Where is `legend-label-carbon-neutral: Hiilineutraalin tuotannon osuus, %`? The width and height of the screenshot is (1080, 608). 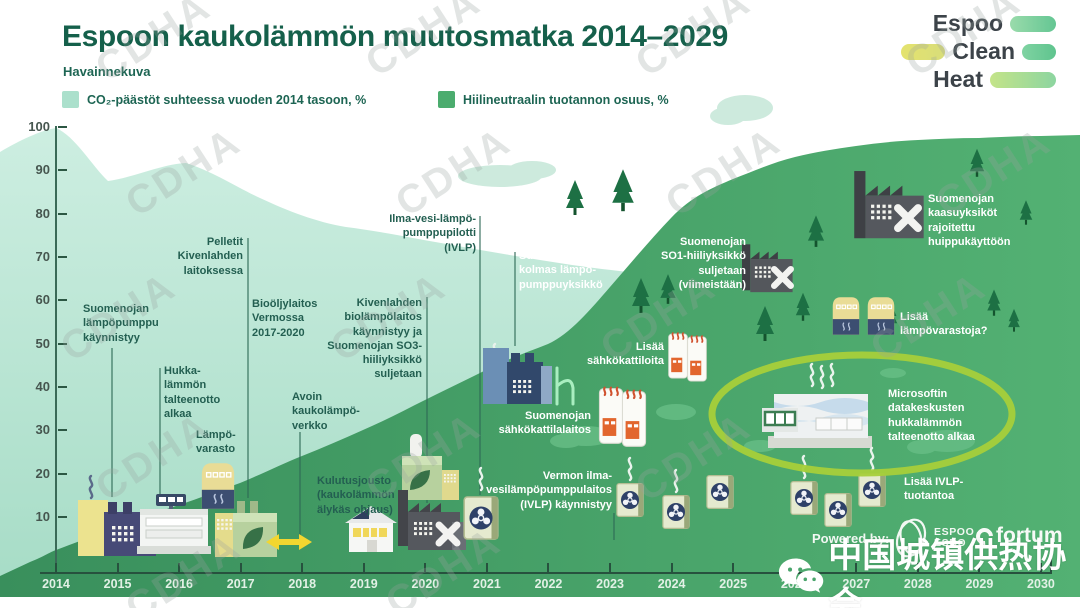 legend-label-carbon-neutral: Hiilineutraalin tuotannon osuus, % is located at coordinates (566, 99).